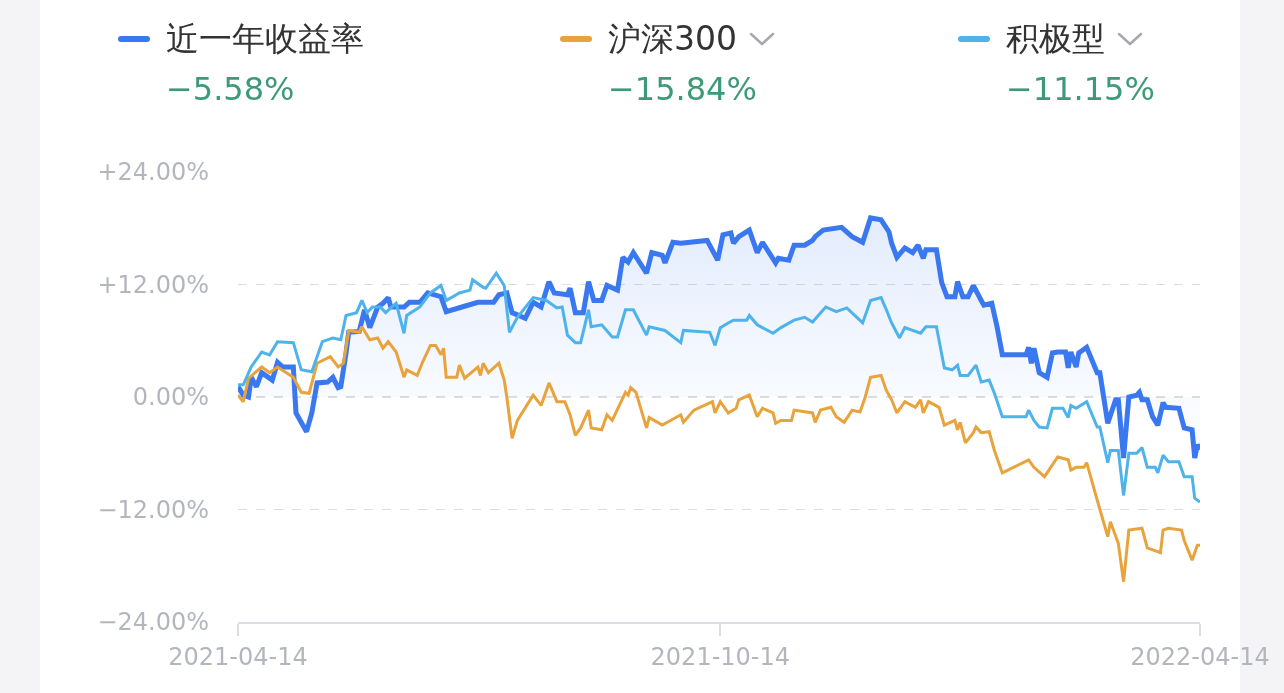 The width and height of the screenshot is (1284, 693). Describe the element at coordinates (238, 656) in the screenshot. I see `x-tick-label: 2021-04-14` at that location.